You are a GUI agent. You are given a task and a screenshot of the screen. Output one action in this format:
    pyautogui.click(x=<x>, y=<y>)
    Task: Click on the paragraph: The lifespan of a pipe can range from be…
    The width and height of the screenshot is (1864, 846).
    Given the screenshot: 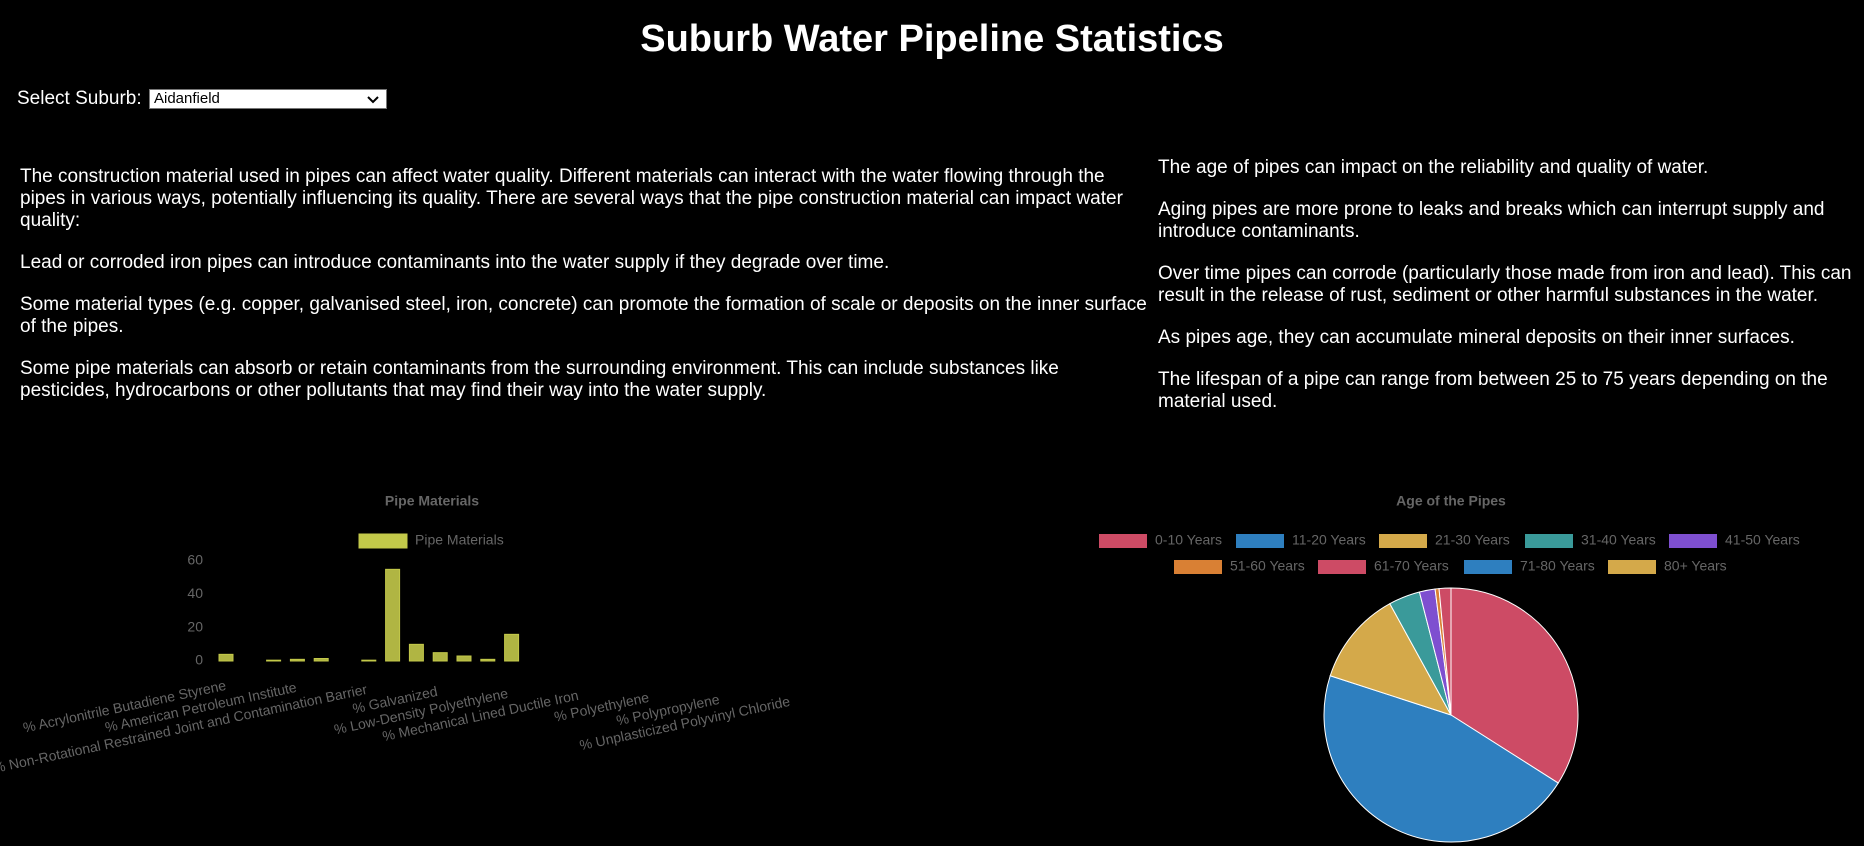 What is the action you would take?
    pyautogui.click(x=1493, y=390)
    